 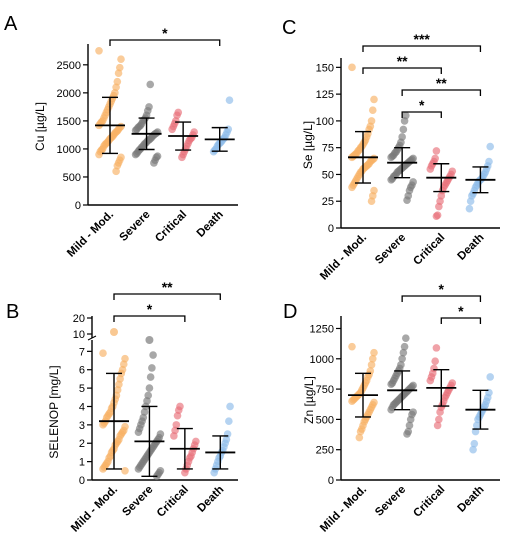 What do you see at coordinates (11, 24) in the screenshot?
I see `panel-letter: A` at bounding box center [11, 24].